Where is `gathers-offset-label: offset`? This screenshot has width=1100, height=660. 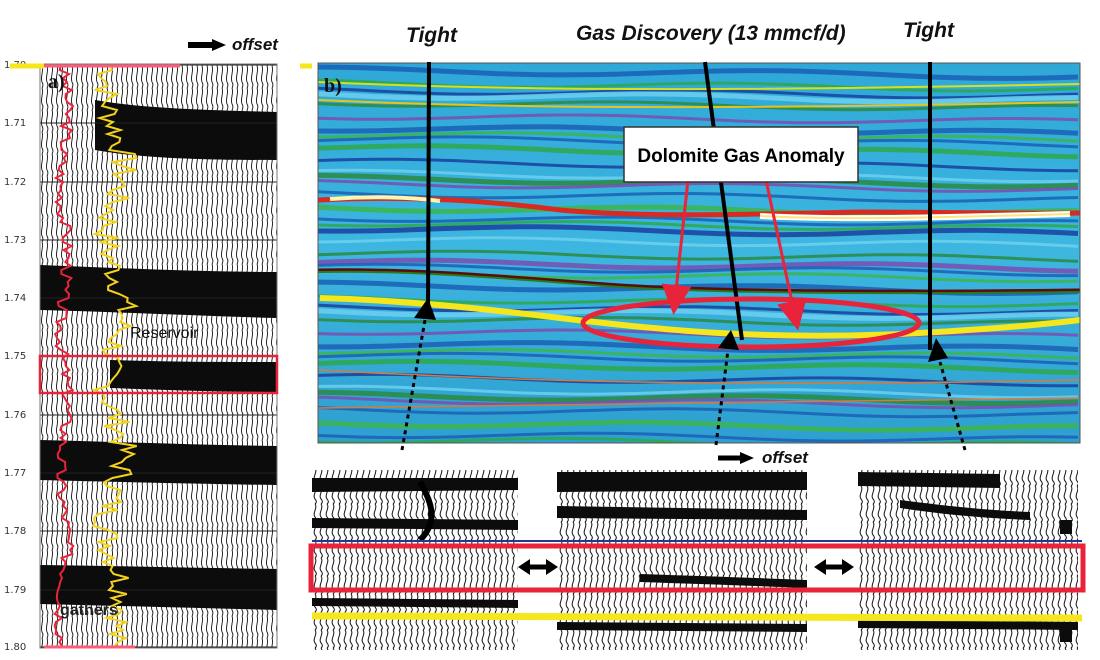
gathers-offset-label: offset is located at coordinates (785, 457).